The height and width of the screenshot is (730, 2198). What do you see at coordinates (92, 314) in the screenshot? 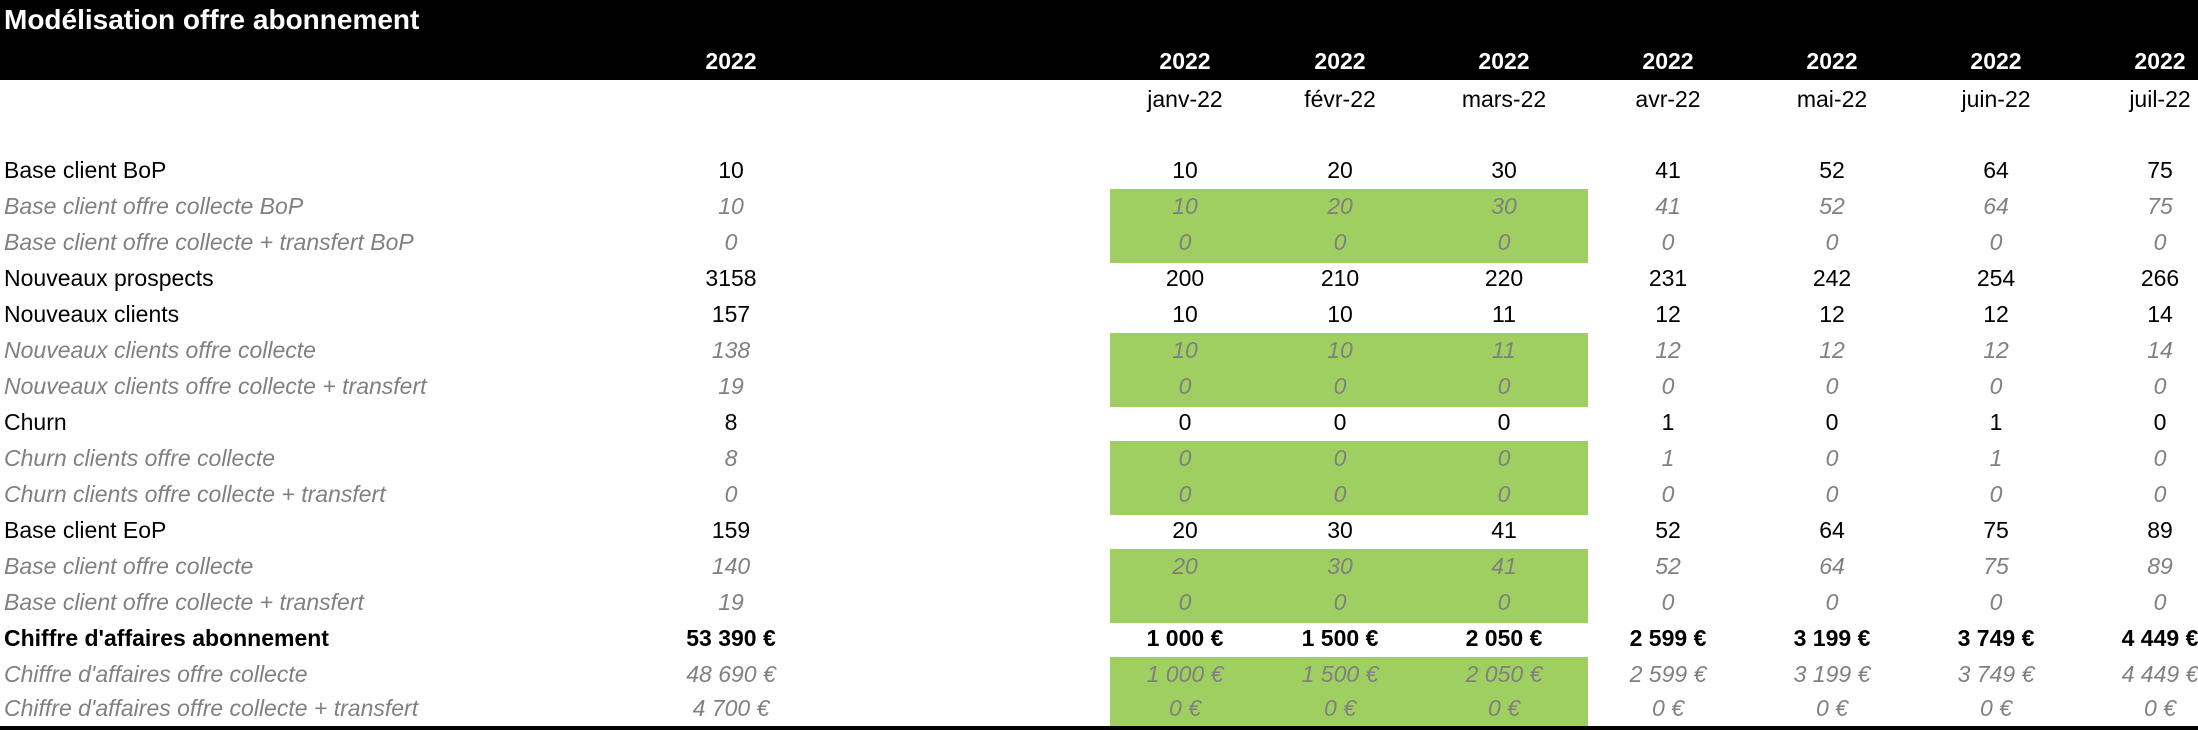
I see `row-label: Nouveaux clients` at bounding box center [92, 314].